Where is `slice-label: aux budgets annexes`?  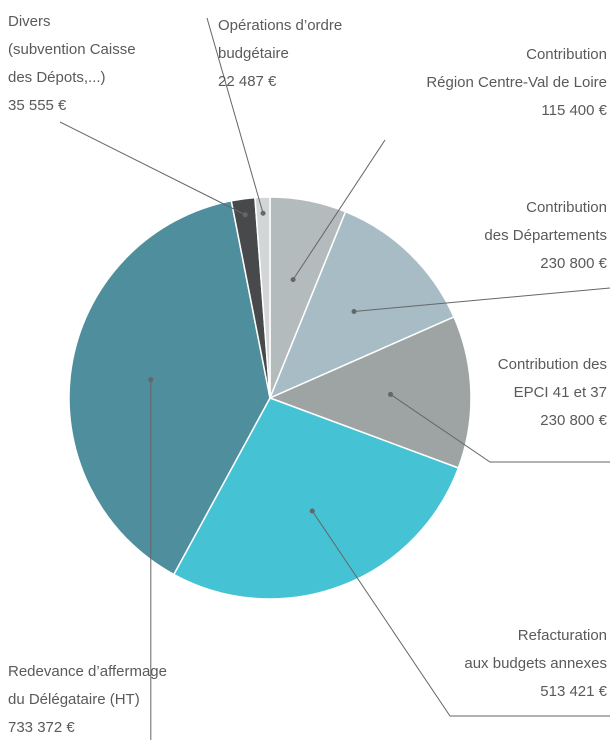
slice-label: aux budgets annexes is located at coordinates (535, 663).